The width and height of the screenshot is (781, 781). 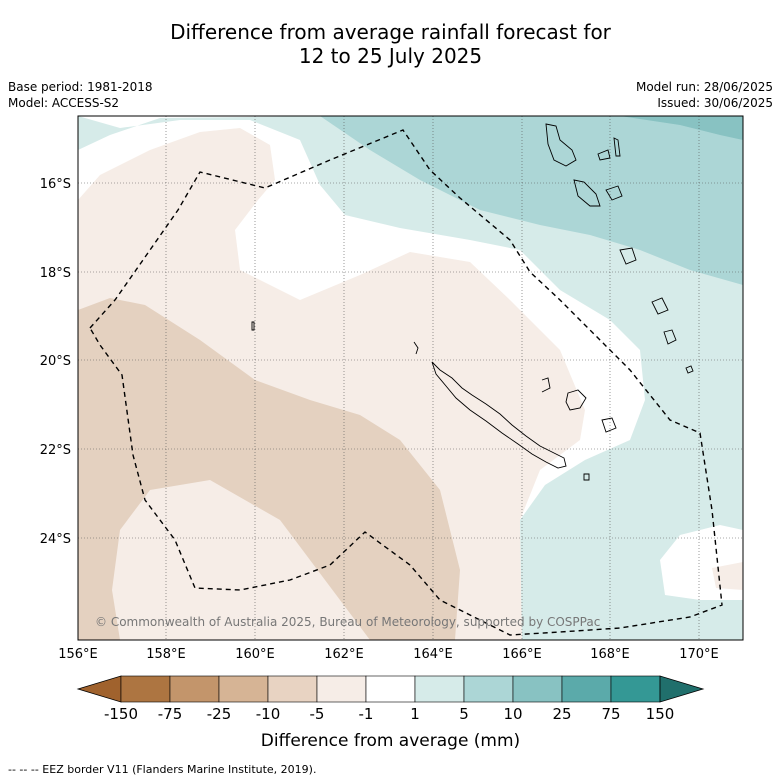 I want to click on colorbar-label: 5, so click(x=464, y=714).